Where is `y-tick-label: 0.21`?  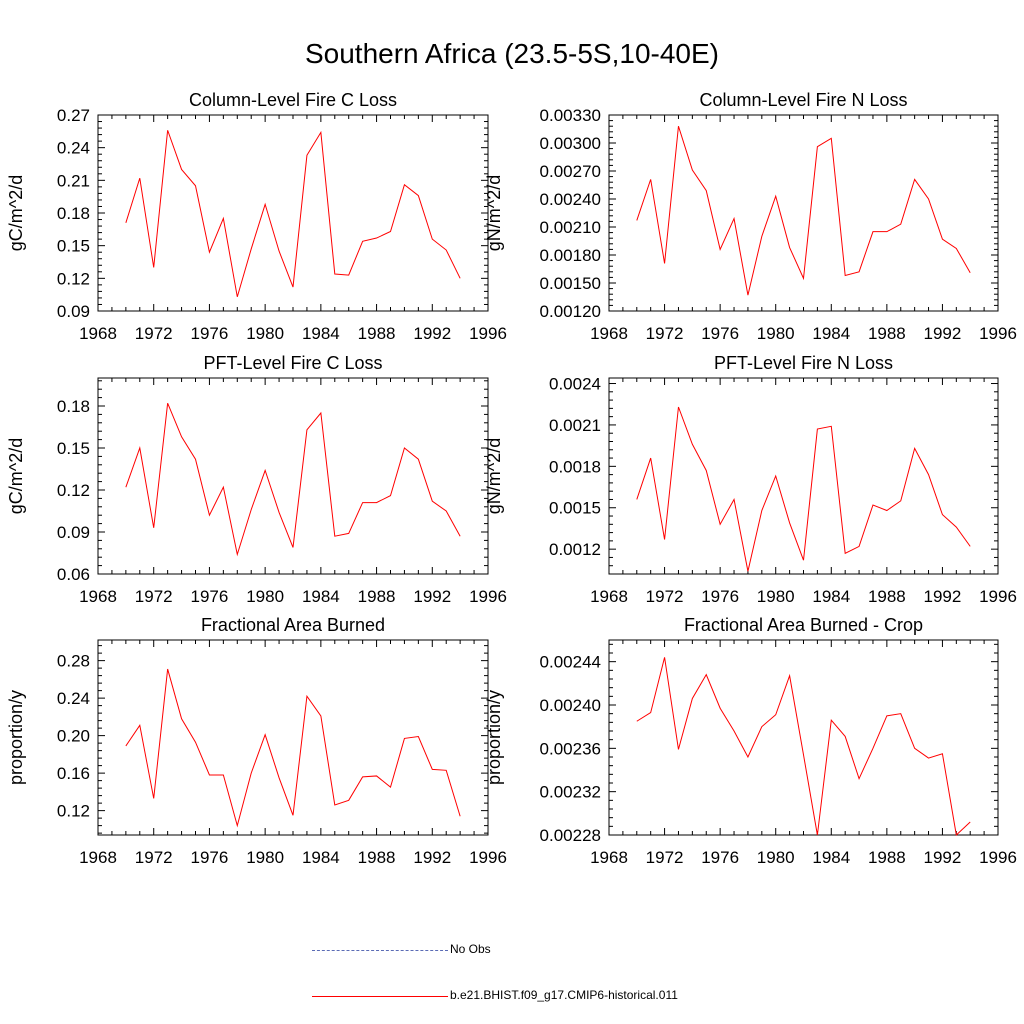 y-tick-label: 0.21 is located at coordinates (73, 180).